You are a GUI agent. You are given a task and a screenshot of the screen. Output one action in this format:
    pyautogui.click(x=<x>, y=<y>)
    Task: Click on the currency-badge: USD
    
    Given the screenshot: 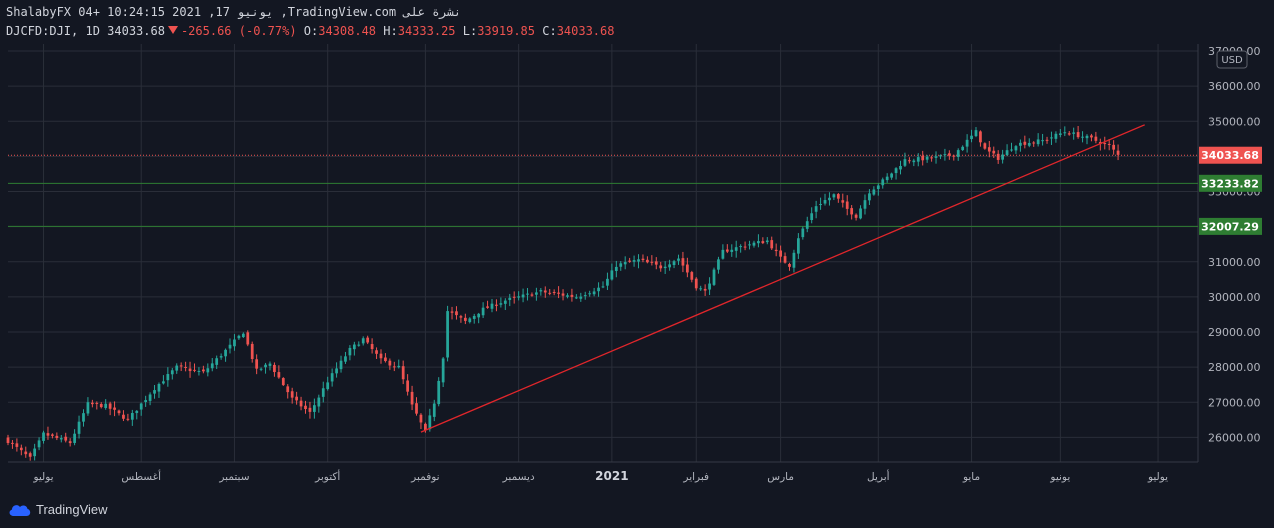 What is the action you would take?
    pyautogui.click(x=1232, y=59)
    